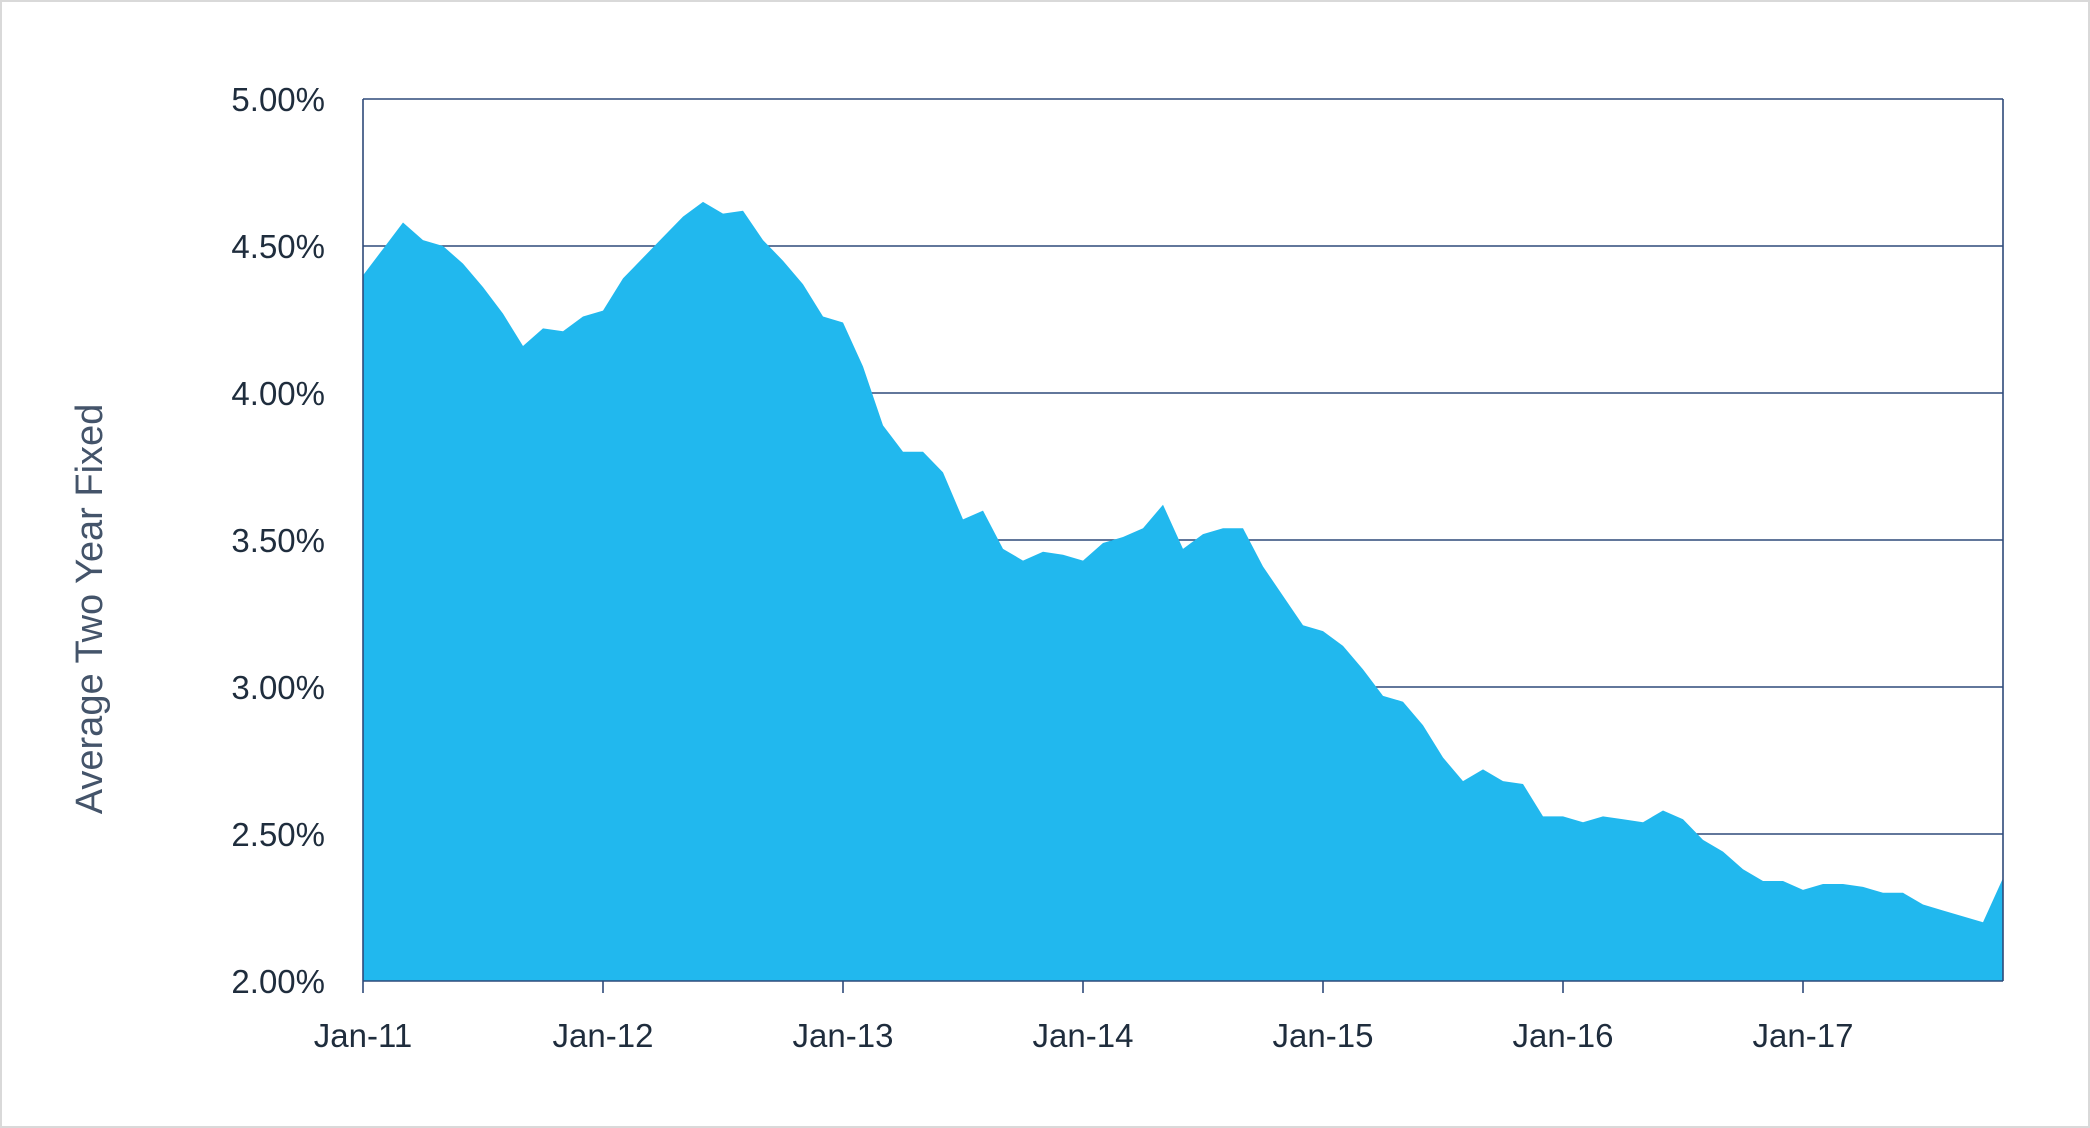 The width and height of the screenshot is (2090, 1128). Describe the element at coordinates (603, 1035) in the screenshot. I see `x-tick-label: Jan-12` at that location.